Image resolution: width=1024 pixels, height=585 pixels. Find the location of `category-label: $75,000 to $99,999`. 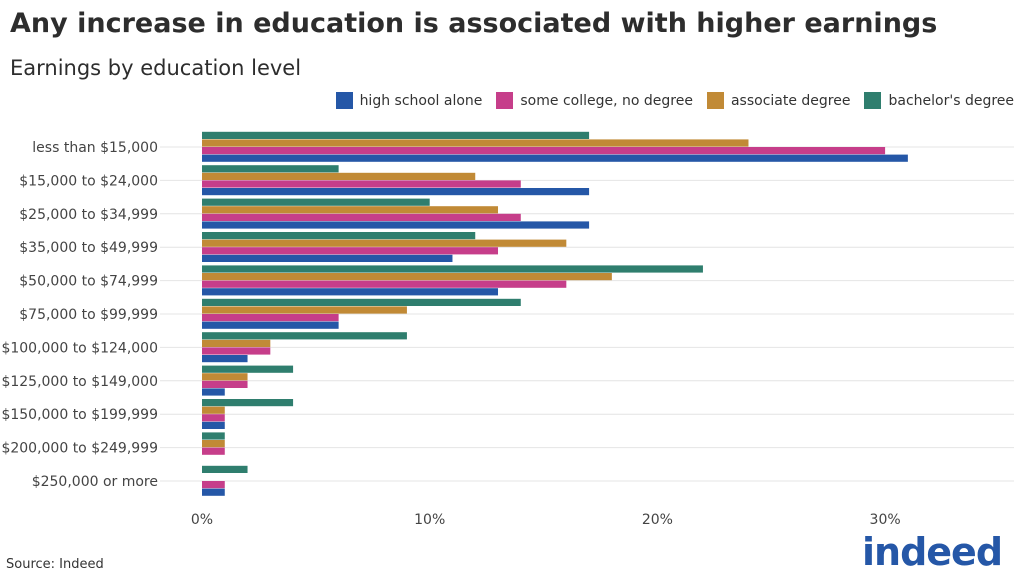

category-label: $75,000 to $99,999 is located at coordinates (88, 315).